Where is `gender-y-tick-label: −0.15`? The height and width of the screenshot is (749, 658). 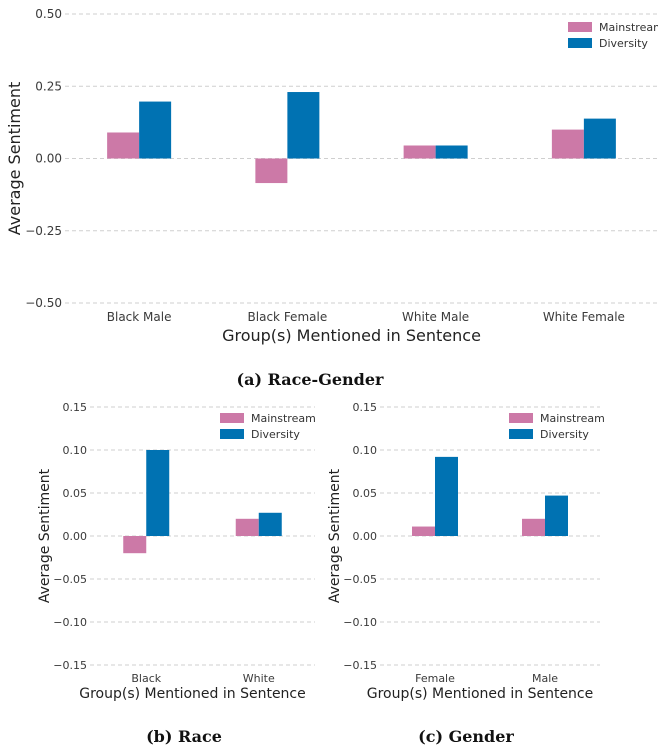 gender-y-tick-label: −0.15 is located at coordinates (360, 665).